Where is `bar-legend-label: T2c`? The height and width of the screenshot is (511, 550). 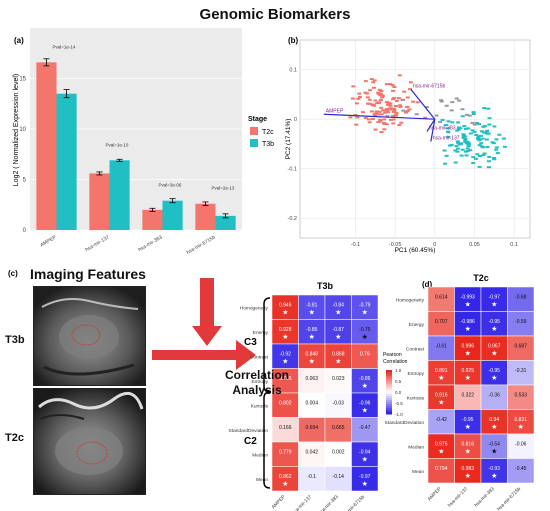 bar-legend-label: T2c is located at coordinates (268, 132).